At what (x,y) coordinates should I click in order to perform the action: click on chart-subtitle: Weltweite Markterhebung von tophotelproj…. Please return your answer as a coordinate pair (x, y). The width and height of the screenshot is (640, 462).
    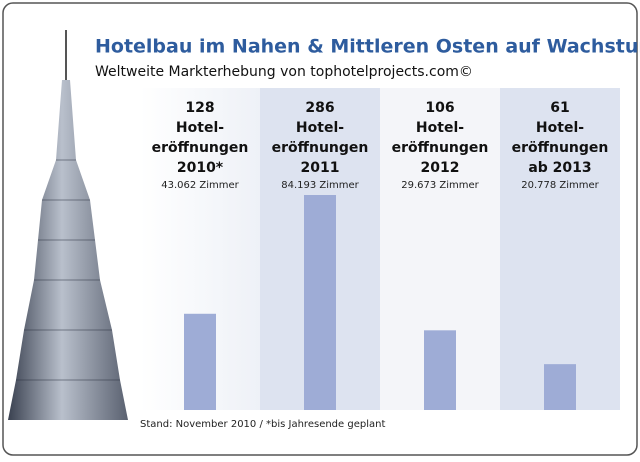
    Looking at the image, I should click on (284, 72).